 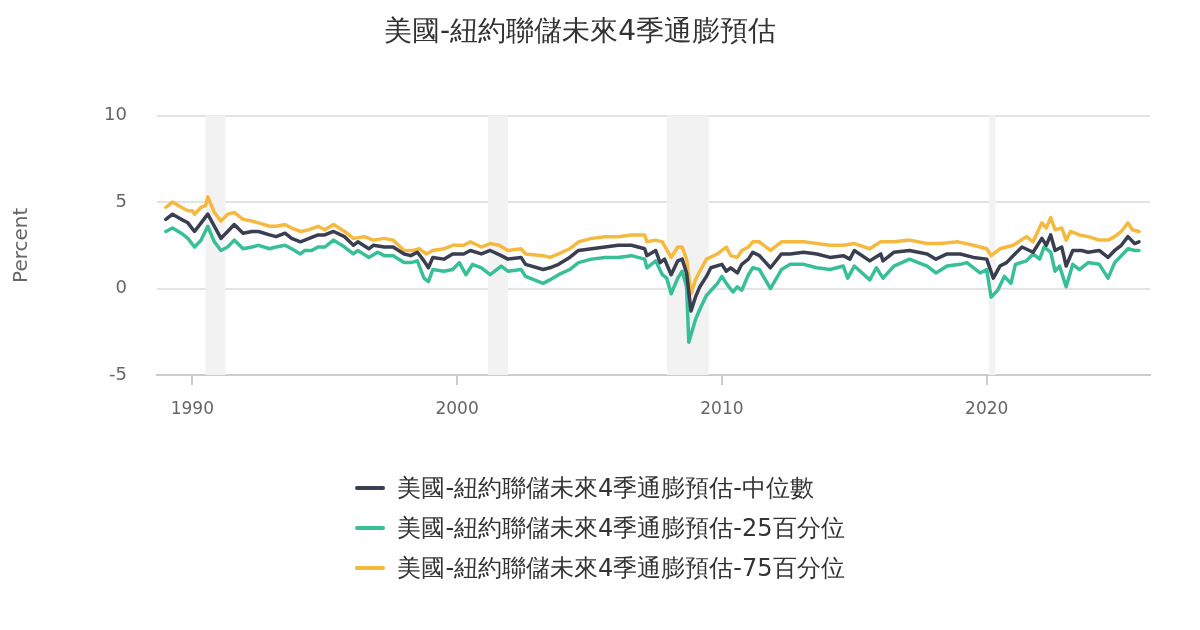 I want to click on y-tick-label: 0, so click(x=121, y=287).